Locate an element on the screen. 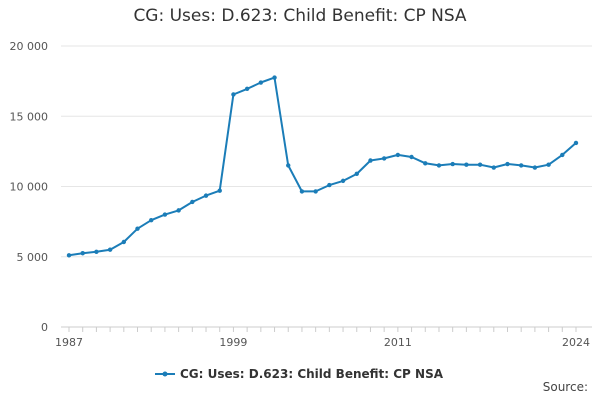  x-tick-label: 2024 is located at coordinates (576, 342).